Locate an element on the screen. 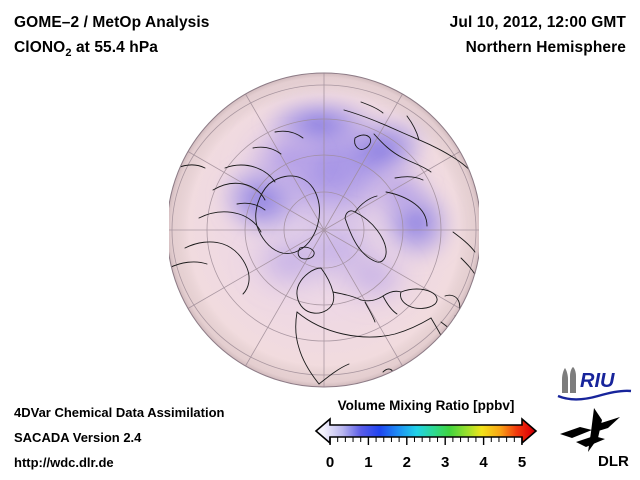  timestamp: Jul 10, 2012, 12:00 GMT is located at coordinates (537, 22).